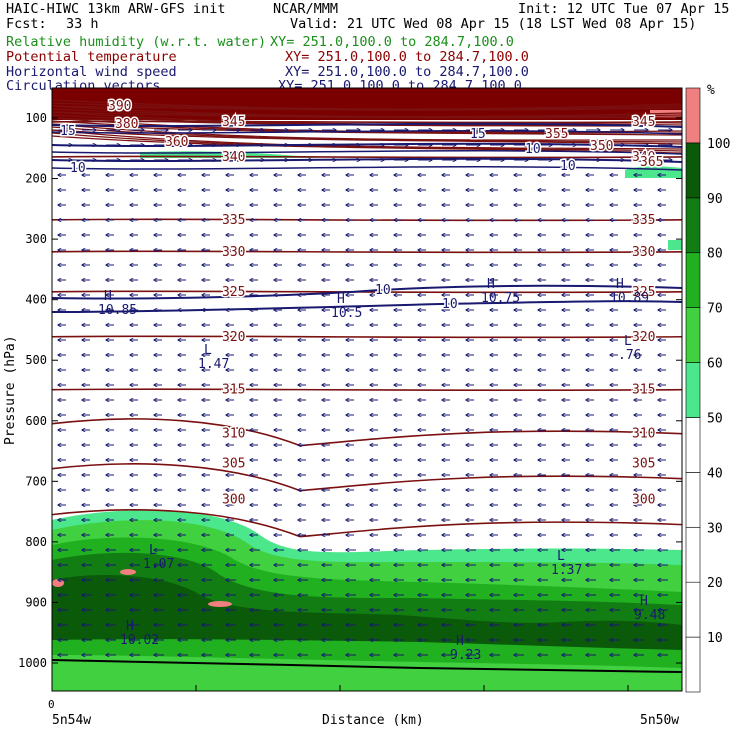  What do you see at coordinates (220, 604) in the screenshot?
I see `rh-patch-100-c` at bounding box center [220, 604].